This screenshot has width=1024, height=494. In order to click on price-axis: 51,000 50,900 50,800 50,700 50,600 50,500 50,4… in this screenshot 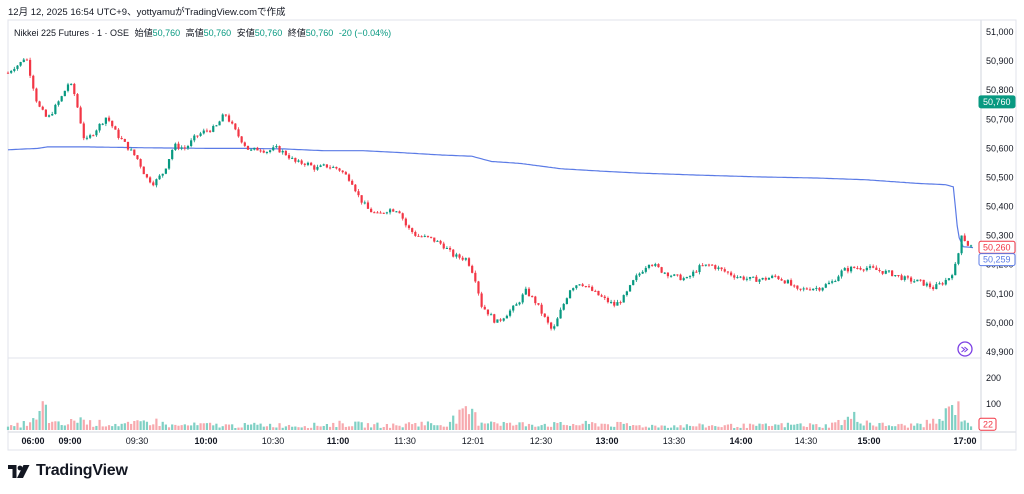, I will do `click(1000, 192)`.